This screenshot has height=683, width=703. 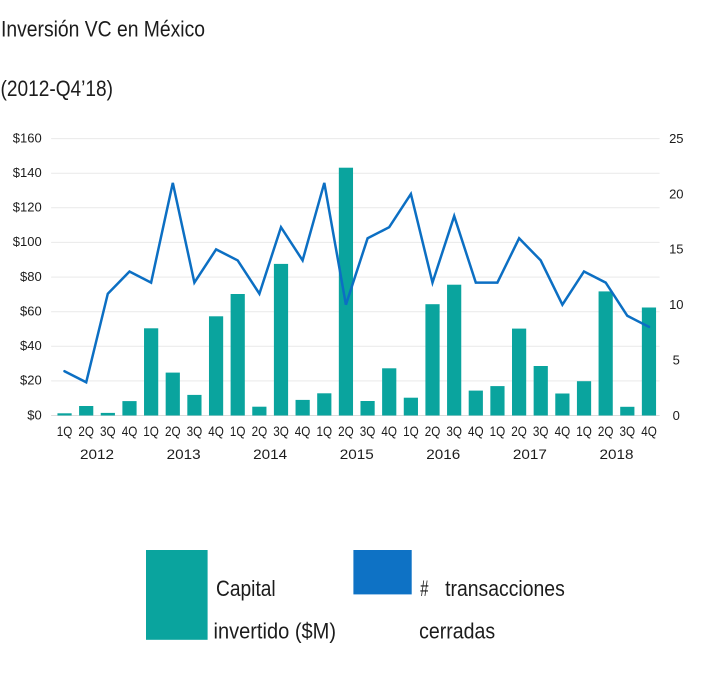 What do you see at coordinates (31, 276) in the screenshot?
I see `svg-text: $80` at bounding box center [31, 276].